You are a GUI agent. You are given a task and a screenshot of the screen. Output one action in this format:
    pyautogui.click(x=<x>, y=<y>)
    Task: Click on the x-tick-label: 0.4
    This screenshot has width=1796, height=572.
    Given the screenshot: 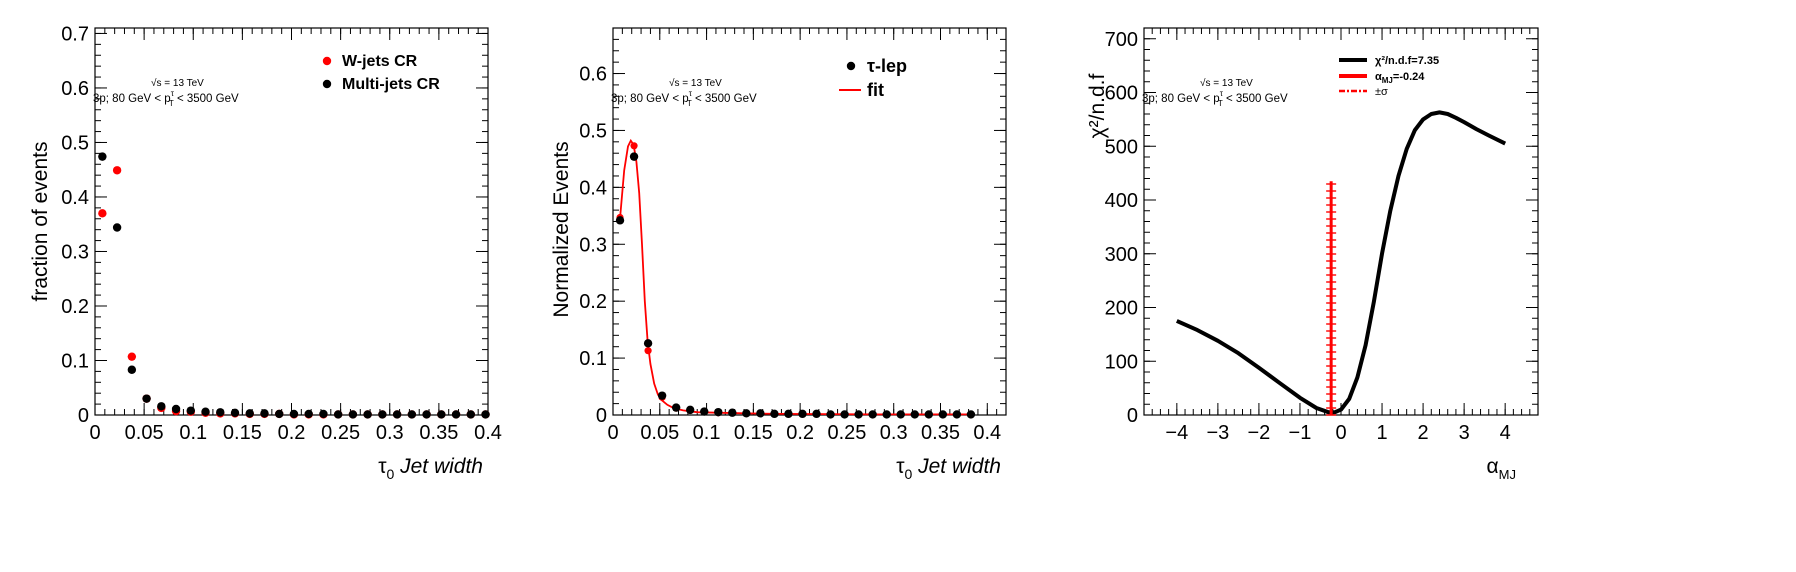 What is the action you would take?
    pyautogui.click(x=987, y=433)
    